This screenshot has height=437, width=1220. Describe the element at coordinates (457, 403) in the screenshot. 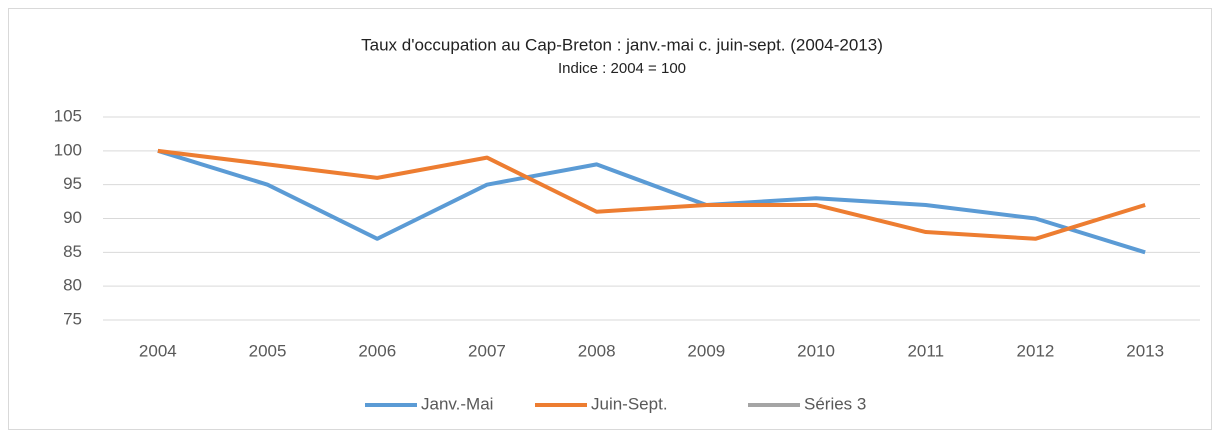

I see `legend-label: Janv.-Mai` at that location.